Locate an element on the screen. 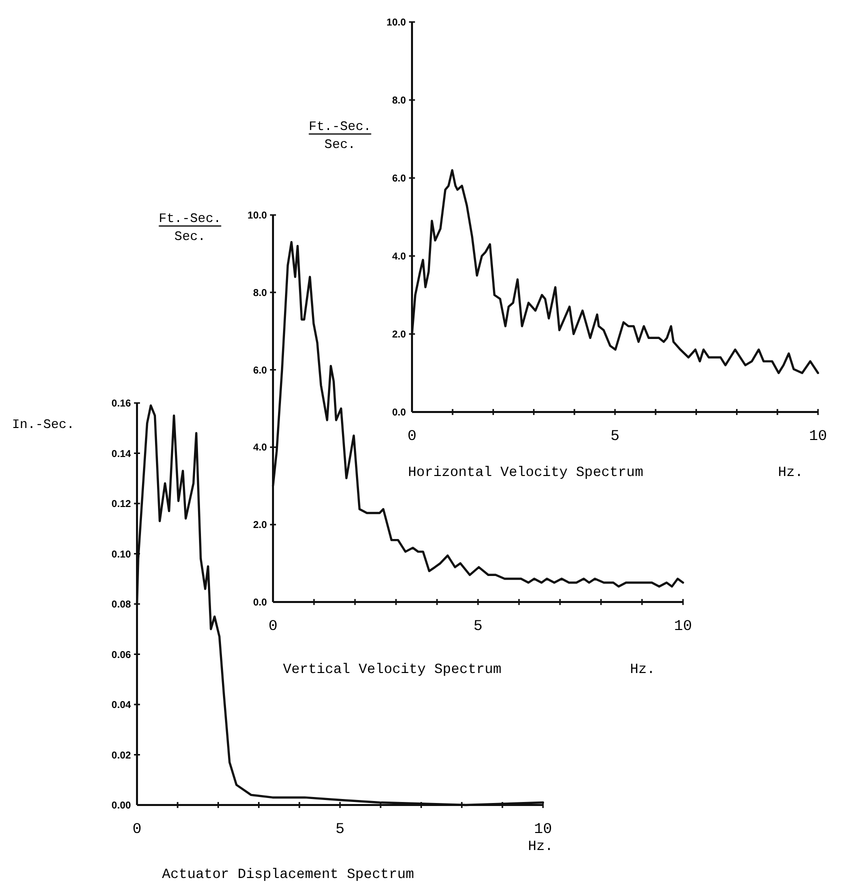 This screenshot has height=886, width=841. y-tick-label: 0.02 is located at coordinates (122, 756).